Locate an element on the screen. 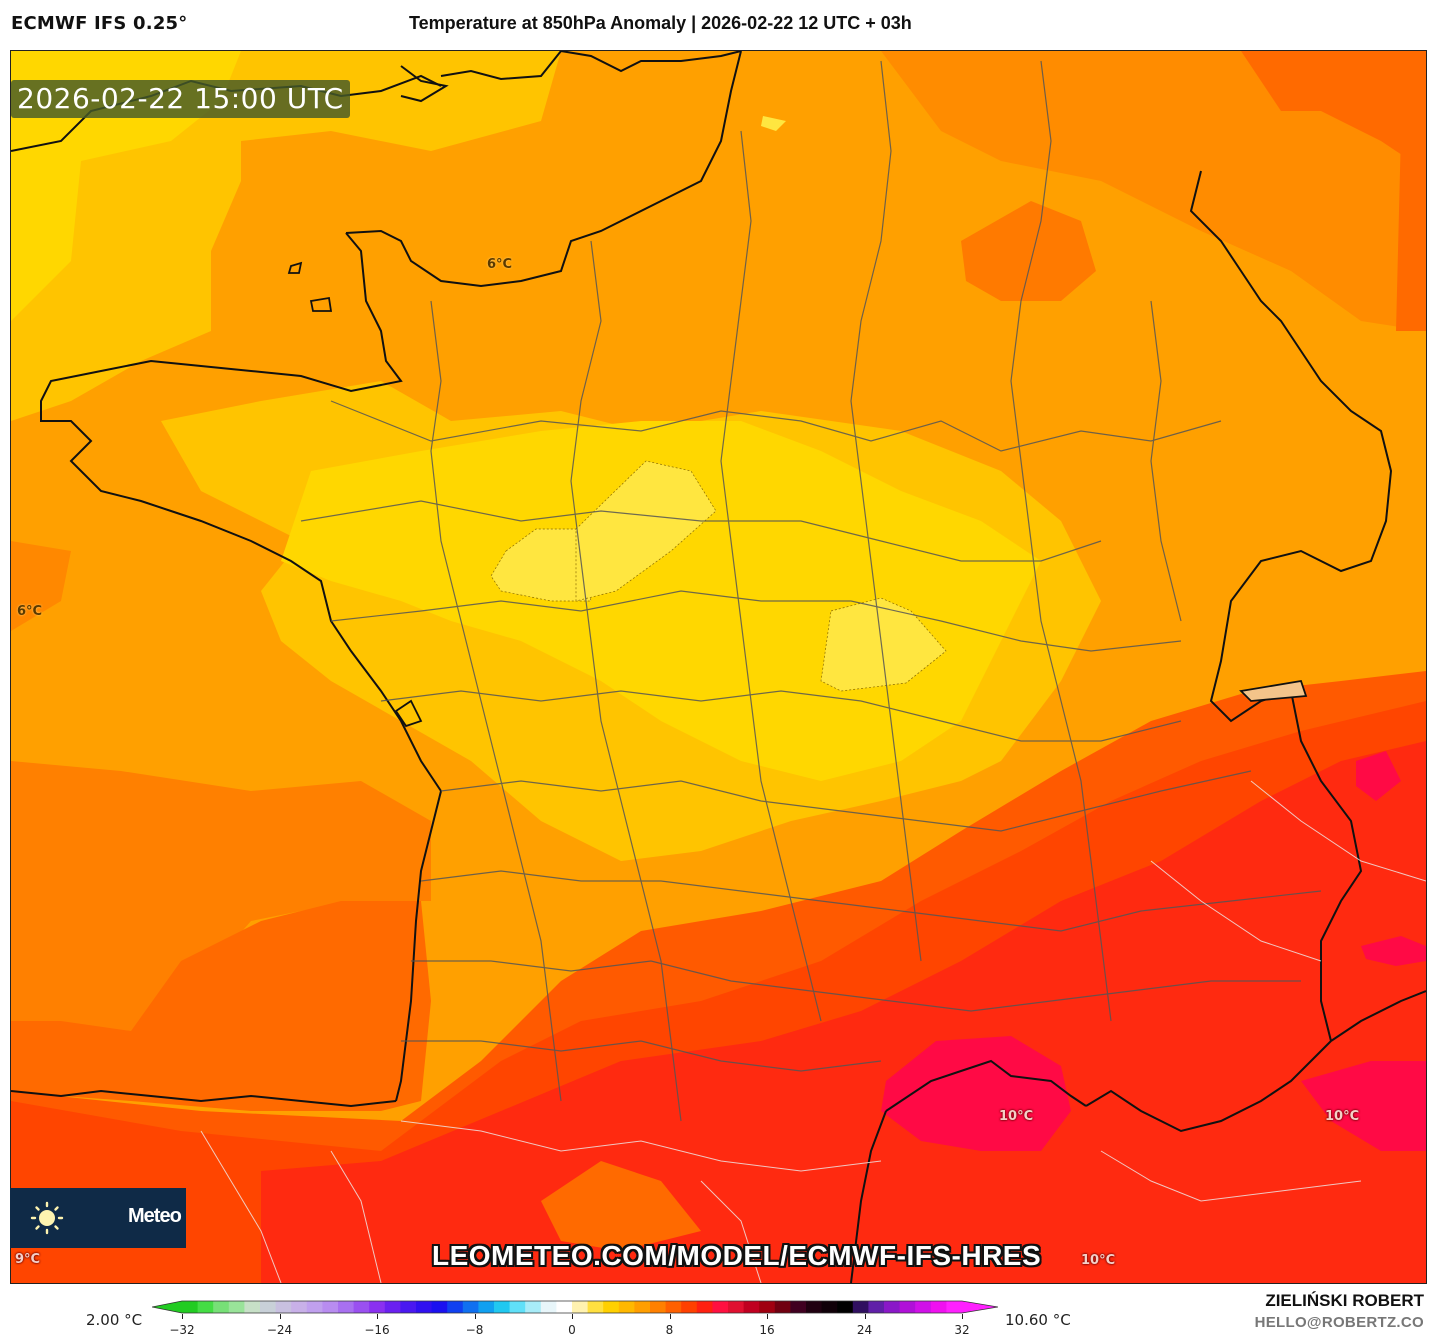  colorbar-tick-label: 32 is located at coordinates (962, 1330).